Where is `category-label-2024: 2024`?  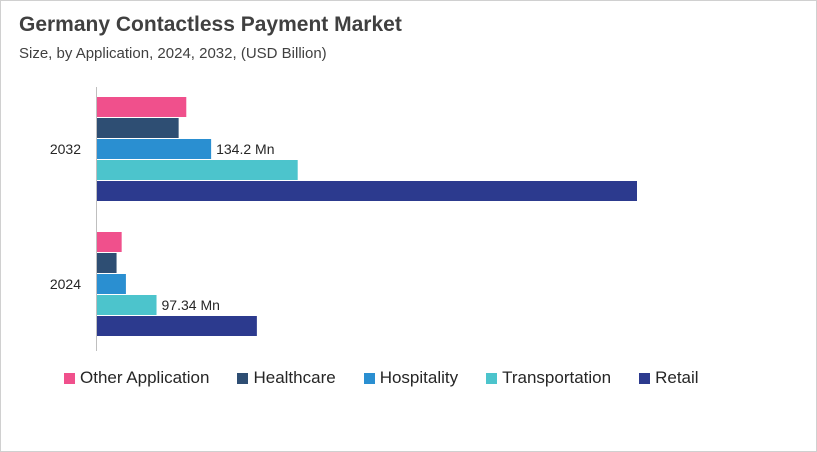 category-label-2024: 2024 is located at coordinates (65, 284).